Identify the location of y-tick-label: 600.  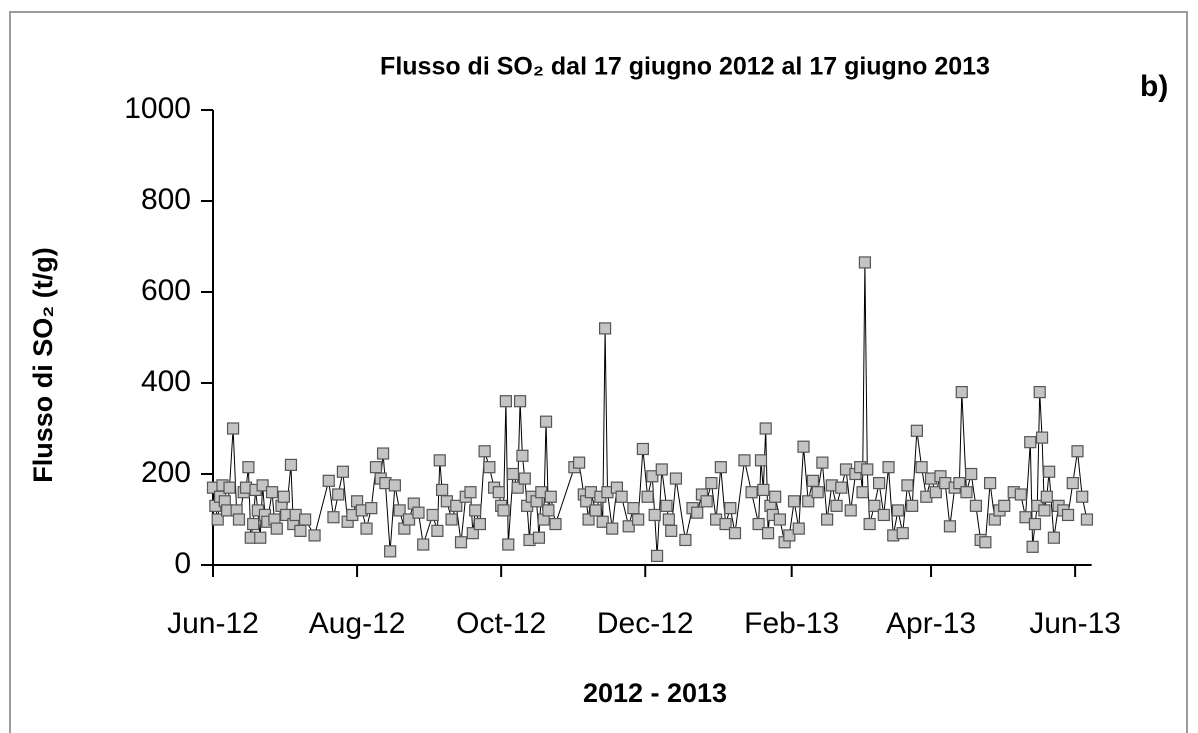
(166, 290).